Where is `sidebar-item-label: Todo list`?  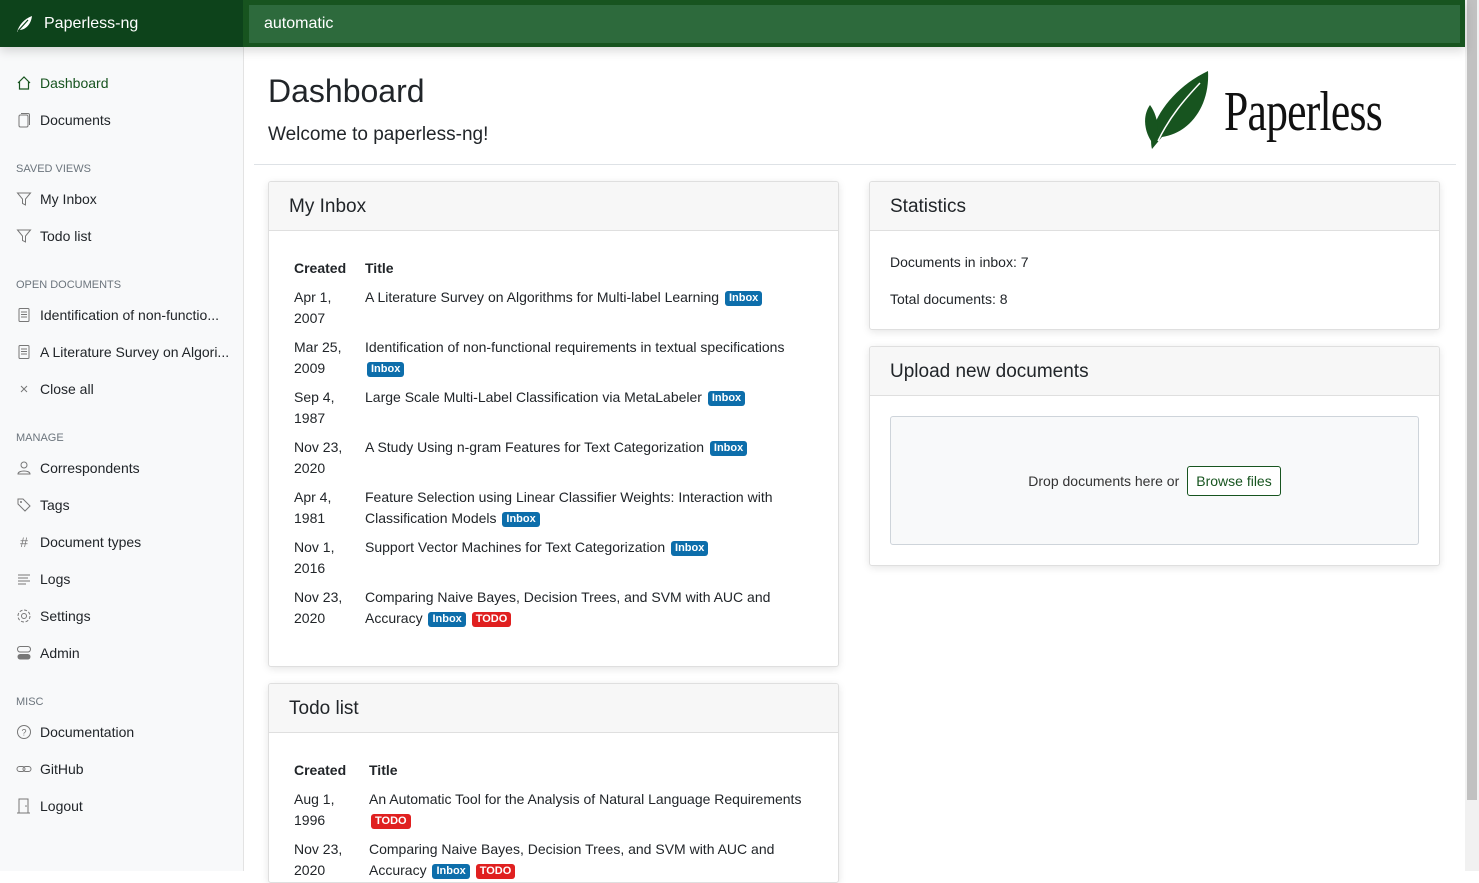
sidebar-item-label: Todo list is located at coordinates (66, 236).